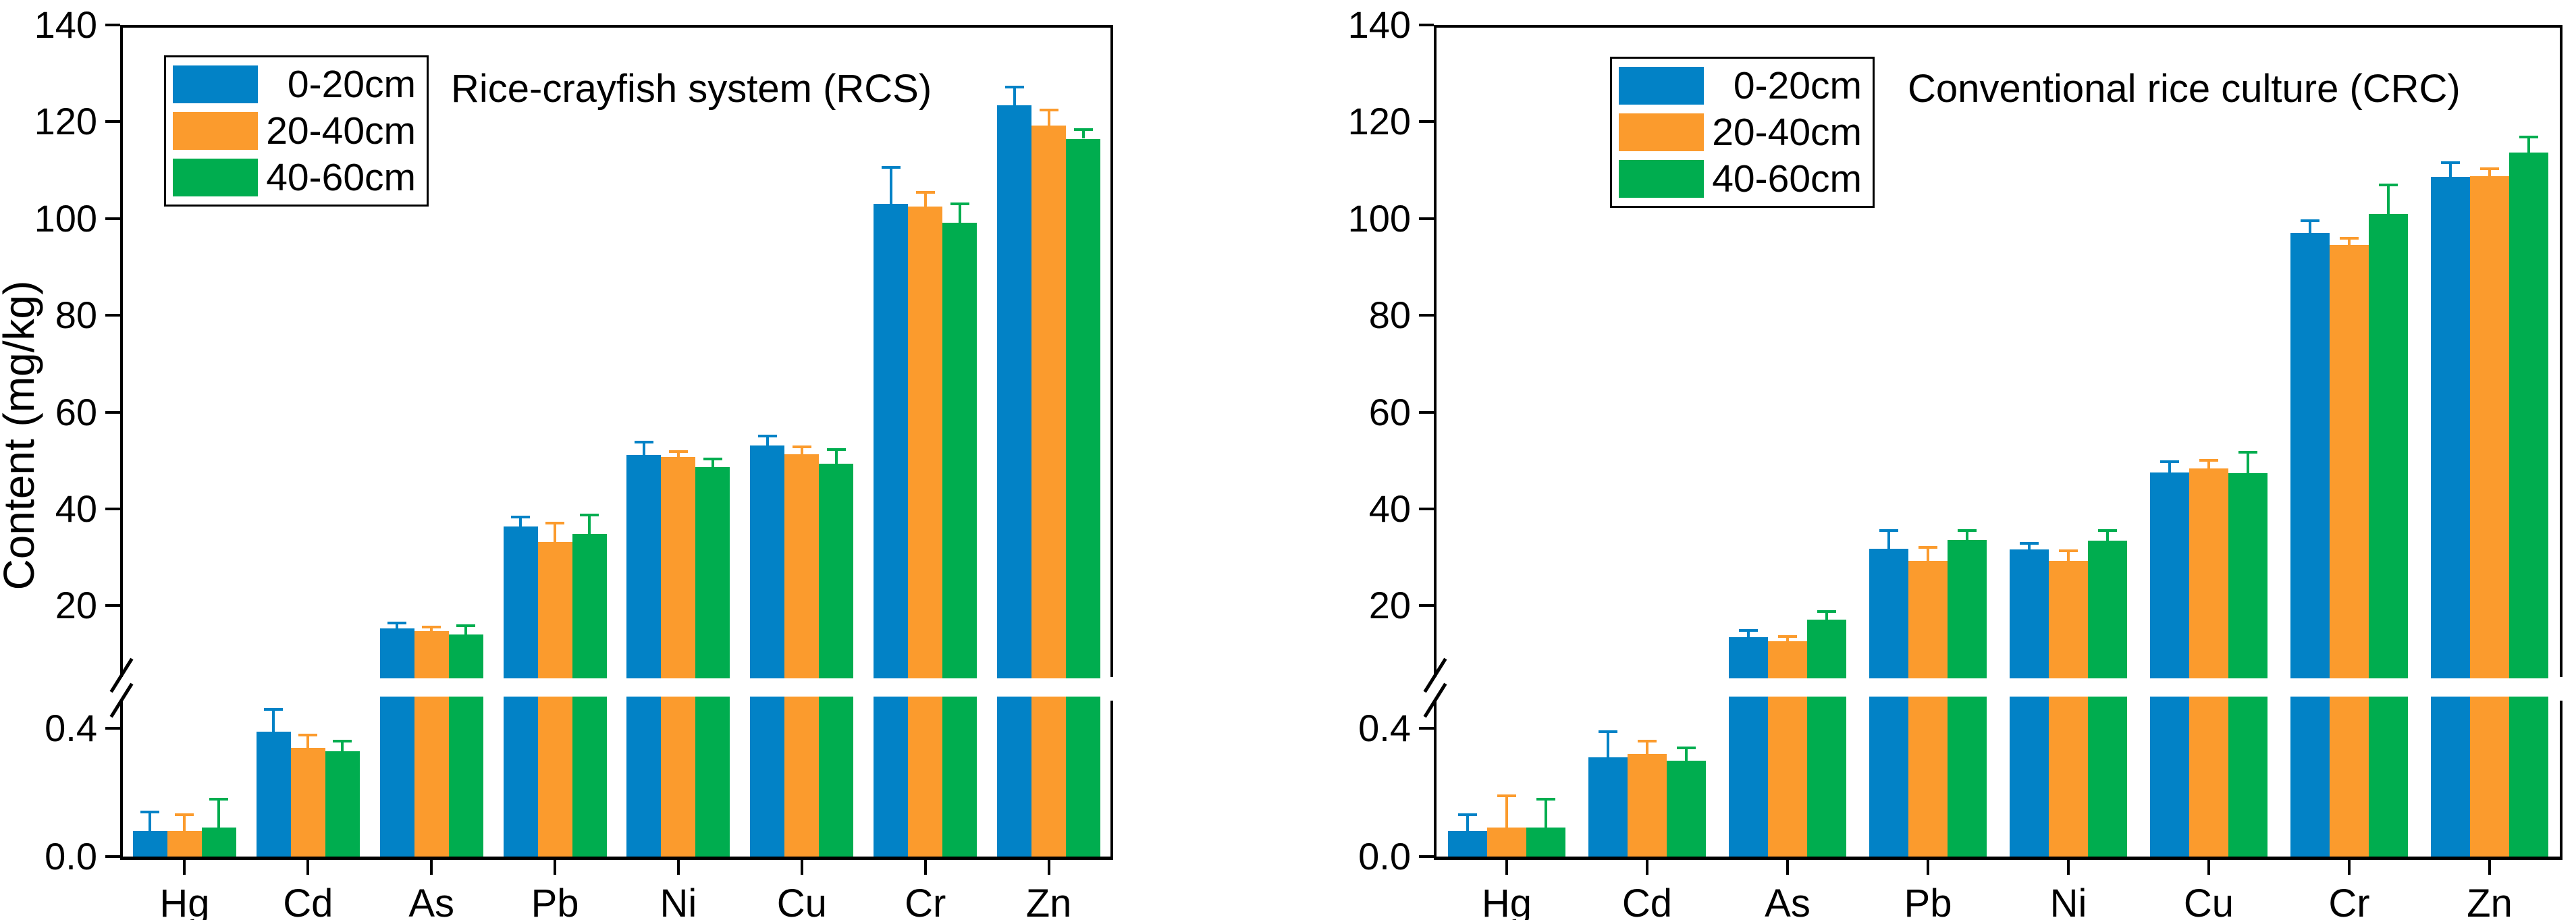 The height and width of the screenshot is (920, 2576). What do you see at coordinates (76, 411) in the screenshot?
I see `y-tick-label: 60` at bounding box center [76, 411].